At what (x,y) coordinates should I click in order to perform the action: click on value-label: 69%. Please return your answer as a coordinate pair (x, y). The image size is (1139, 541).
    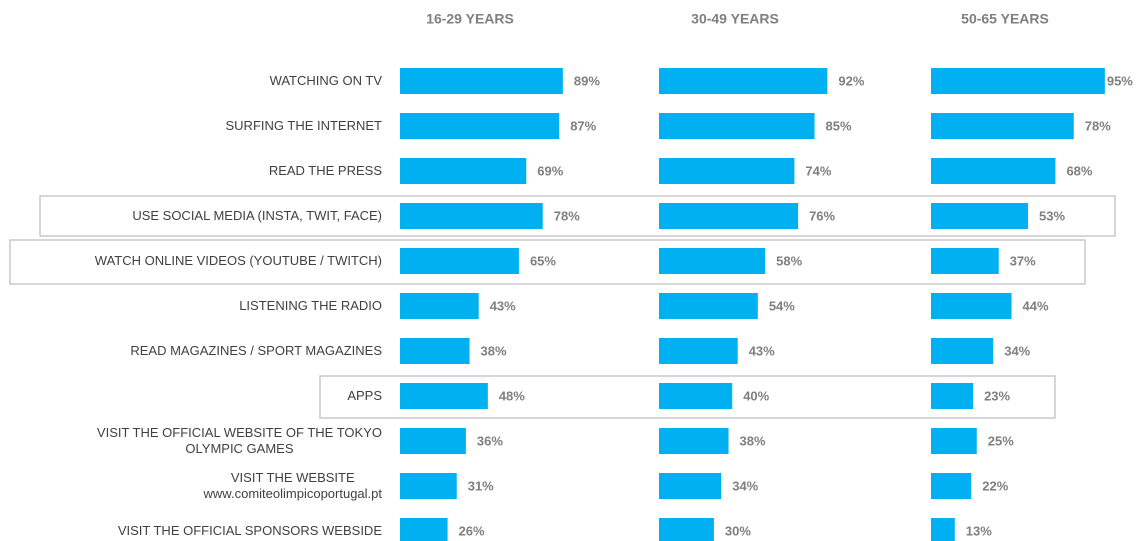
    Looking at the image, I should click on (550, 170).